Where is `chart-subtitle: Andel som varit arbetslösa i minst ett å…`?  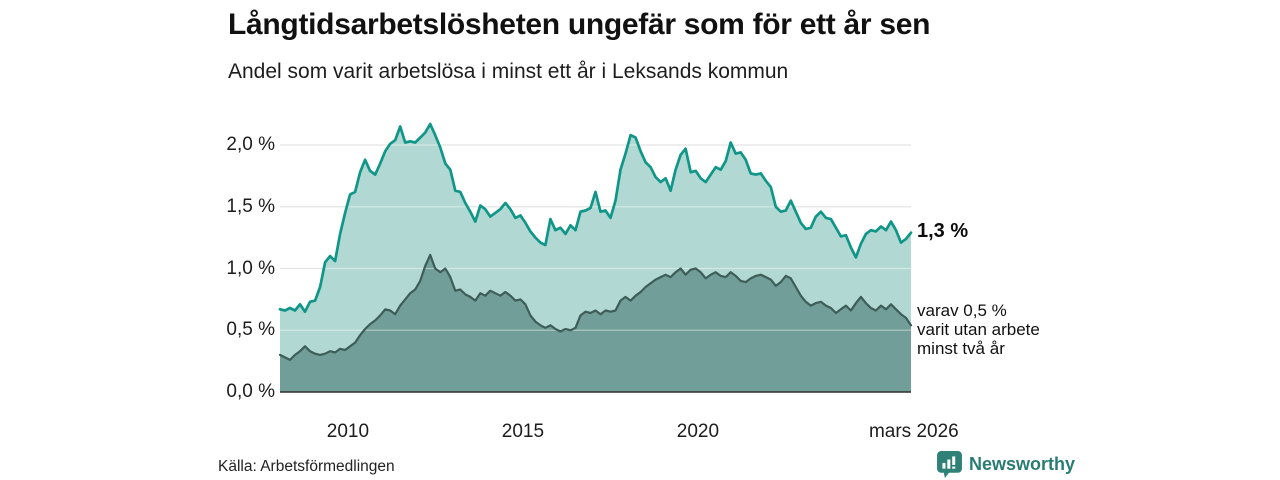
chart-subtitle: Andel som varit arbetslösa i minst ett å… is located at coordinates (508, 71).